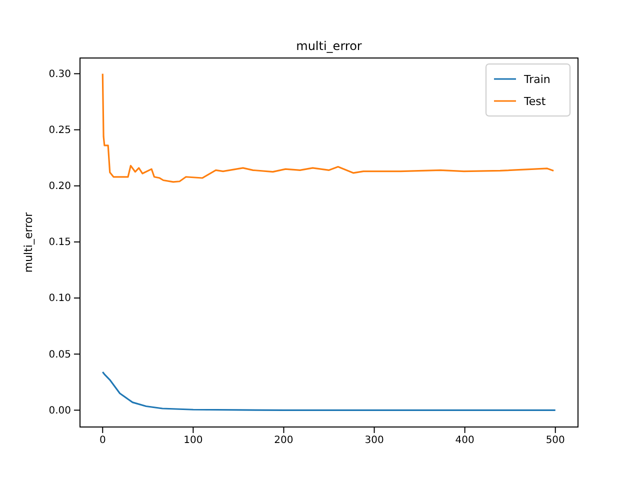 This screenshot has width=640, height=480. What do you see at coordinates (59, 242) in the screenshot?
I see `y-tick-label: 0.15` at bounding box center [59, 242].